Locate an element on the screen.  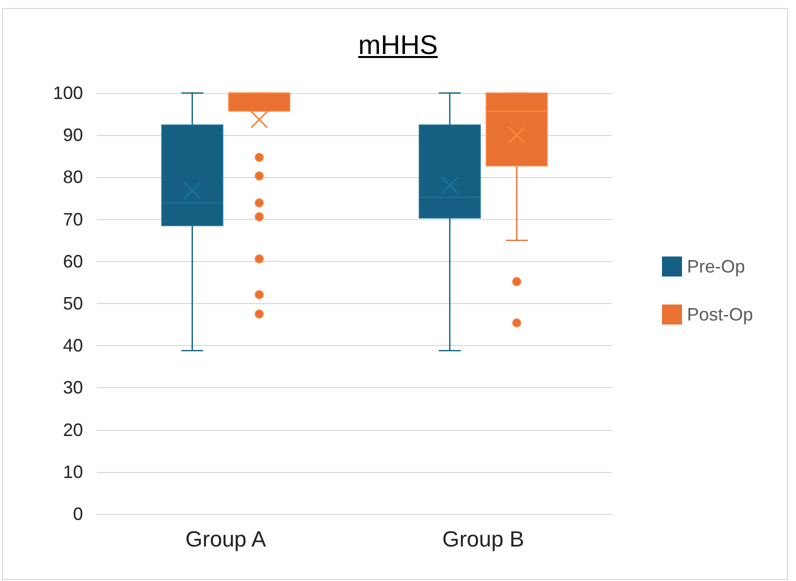
legend-label: Post-Op is located at coordinates (720, 314).